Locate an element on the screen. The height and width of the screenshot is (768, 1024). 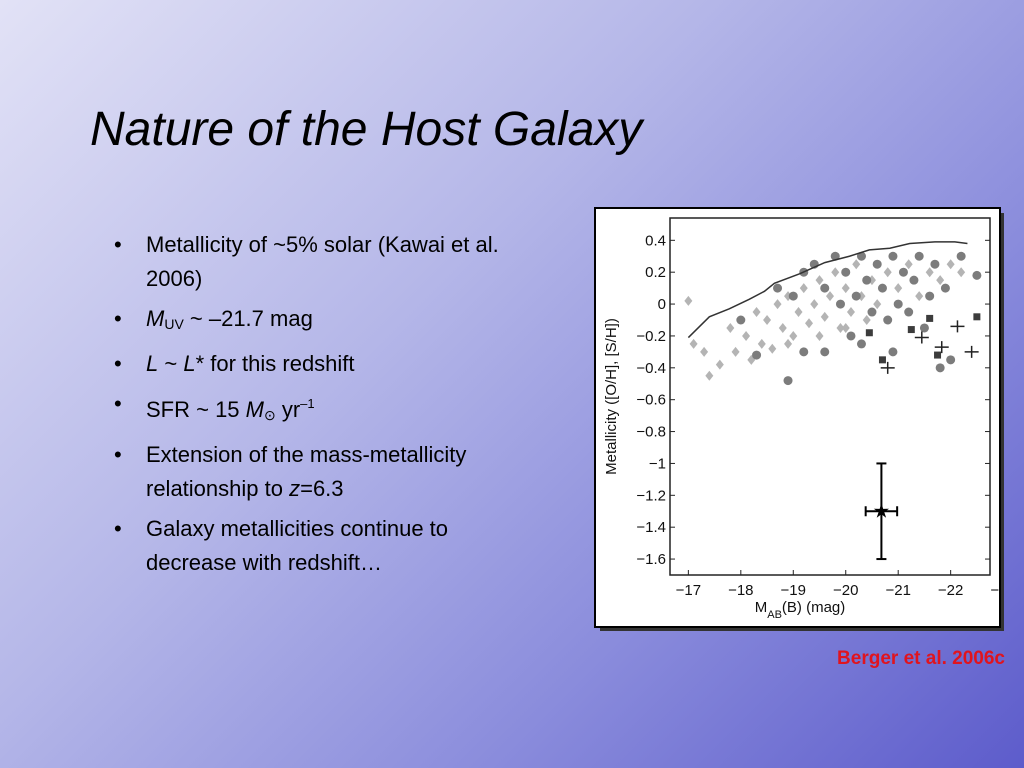
y-tick-label: −0.8 is located at coordinates (651, 432).